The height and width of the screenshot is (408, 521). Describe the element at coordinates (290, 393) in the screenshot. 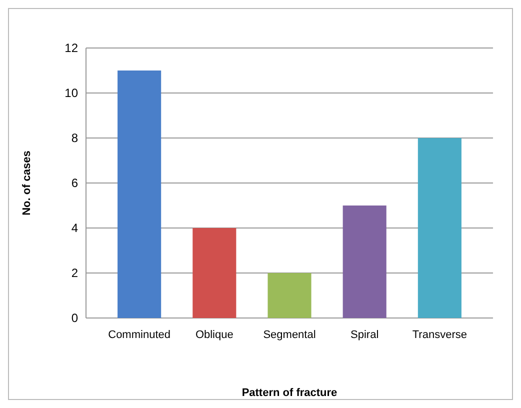

I see `x-axis-title: Pattern of fracture` at that location.